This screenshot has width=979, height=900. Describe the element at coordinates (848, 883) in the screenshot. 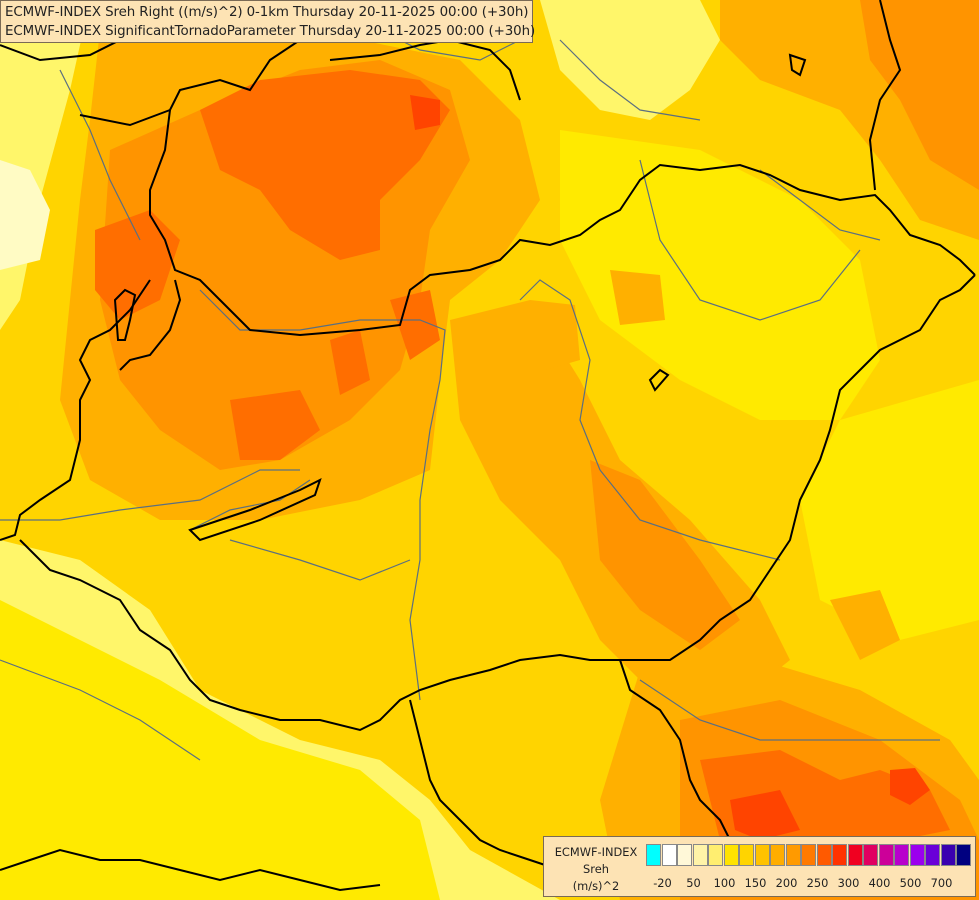

I see `legend-tick-label: 300` at that location.